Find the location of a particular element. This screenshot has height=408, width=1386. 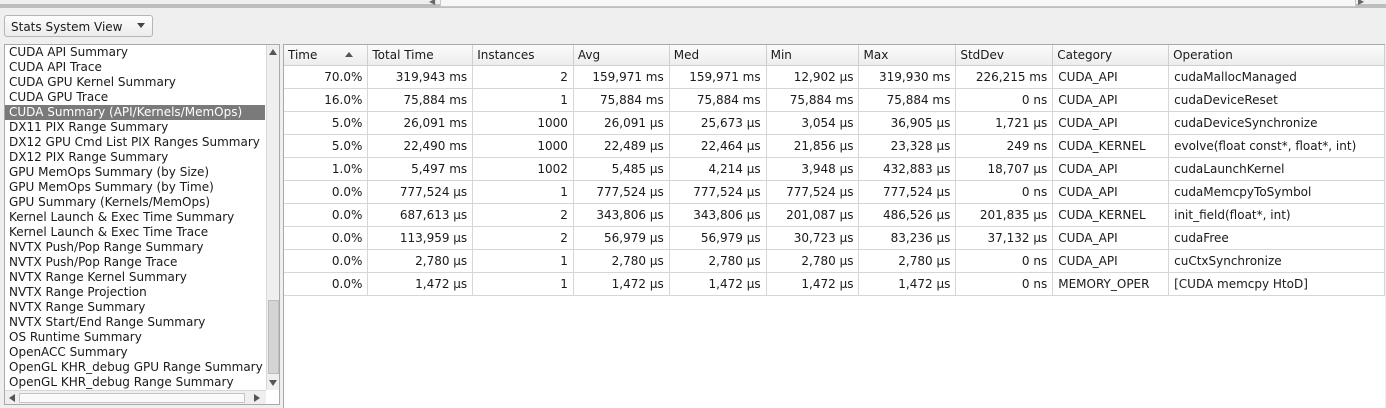

report-list-item: Kernel Launch & Exec Time Summary is located at coordinates (122, 217).